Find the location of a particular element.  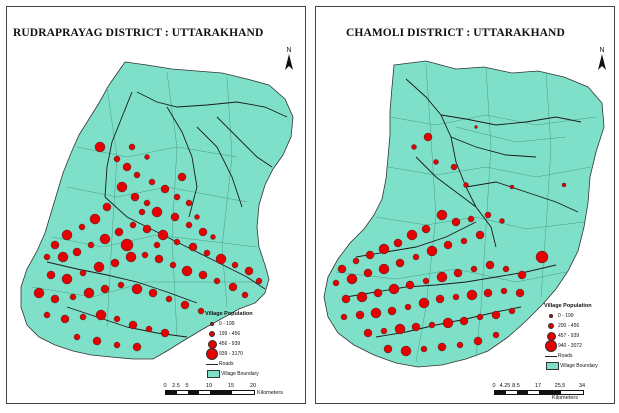

chamoli-north-arrow: N is located at coordinates (602, 60).